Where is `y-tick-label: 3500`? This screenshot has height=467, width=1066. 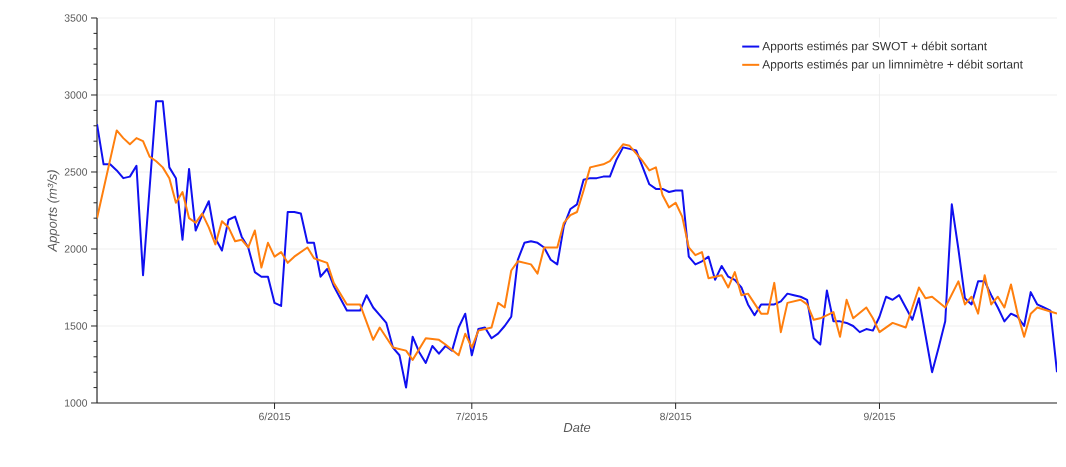
y-tick-label: 3500 is located at coordinates (76, 18).